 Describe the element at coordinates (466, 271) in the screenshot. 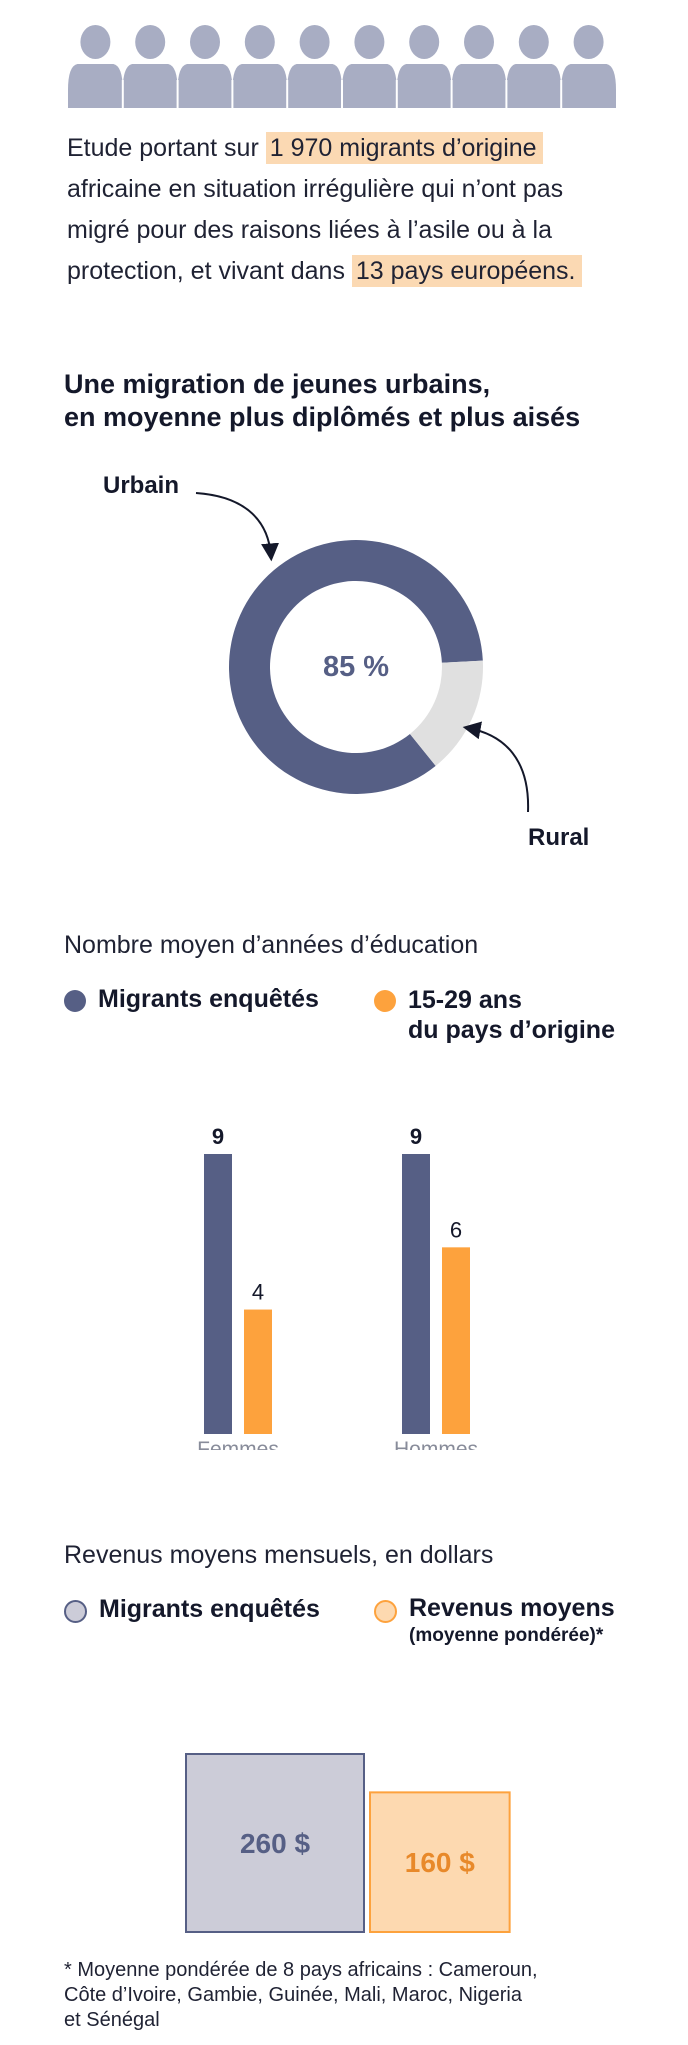

I see `highlight-countries-count: 13 pays européens.` at that location.